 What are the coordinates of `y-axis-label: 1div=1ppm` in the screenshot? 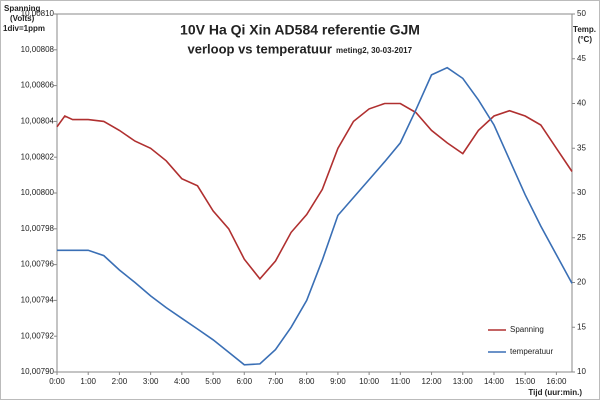 It's located at (24, 28).